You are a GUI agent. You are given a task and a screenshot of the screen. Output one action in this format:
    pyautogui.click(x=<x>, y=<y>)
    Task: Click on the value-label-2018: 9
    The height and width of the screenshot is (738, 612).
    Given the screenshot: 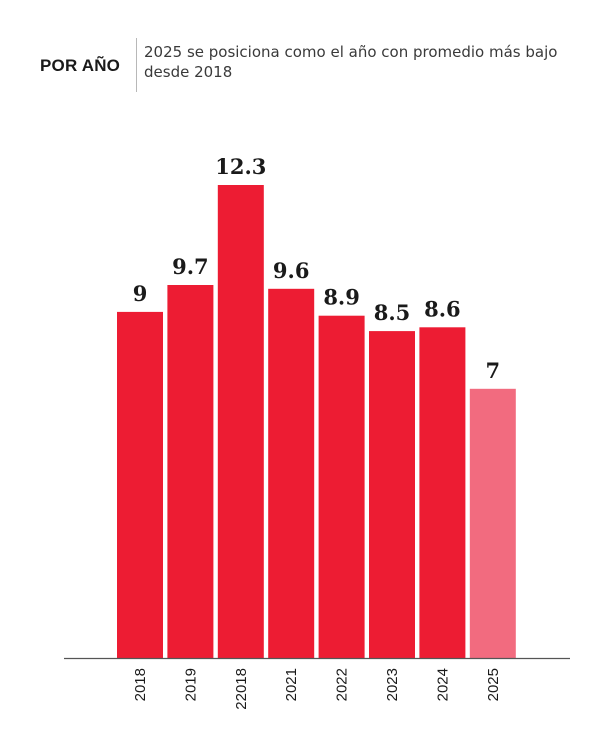 What is the action you would take?
    pyautogui.click(x=140, y=293)
    